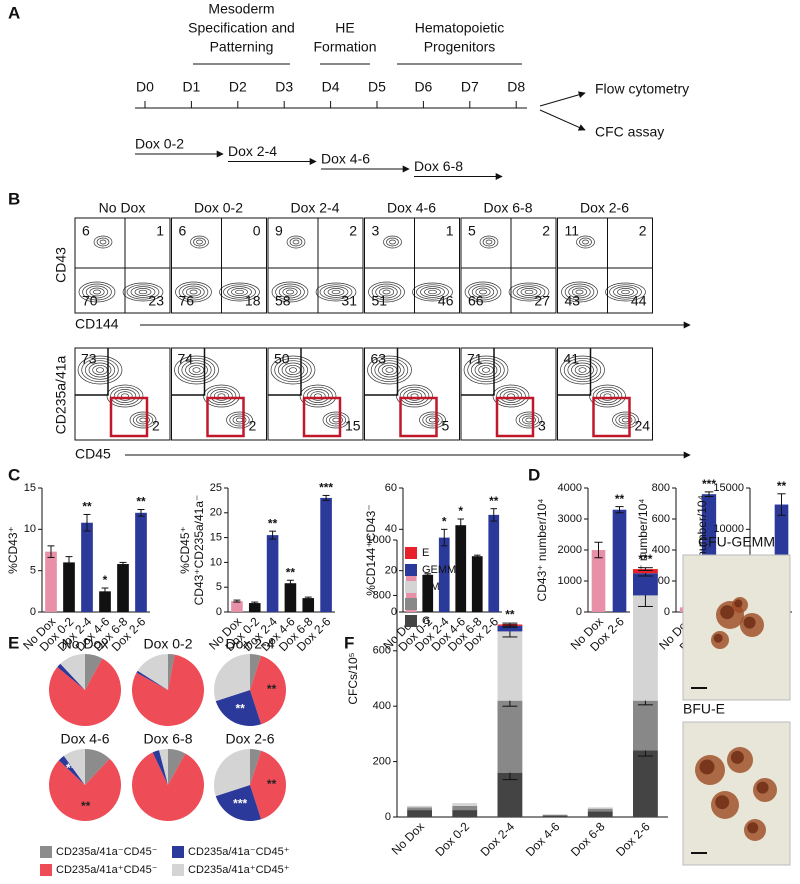 The height and width of the screenshot is (884, 800). Describe the element at coordinates (218, 208) in the screenshot. I see `column-title: Dox 0-2` at that location.